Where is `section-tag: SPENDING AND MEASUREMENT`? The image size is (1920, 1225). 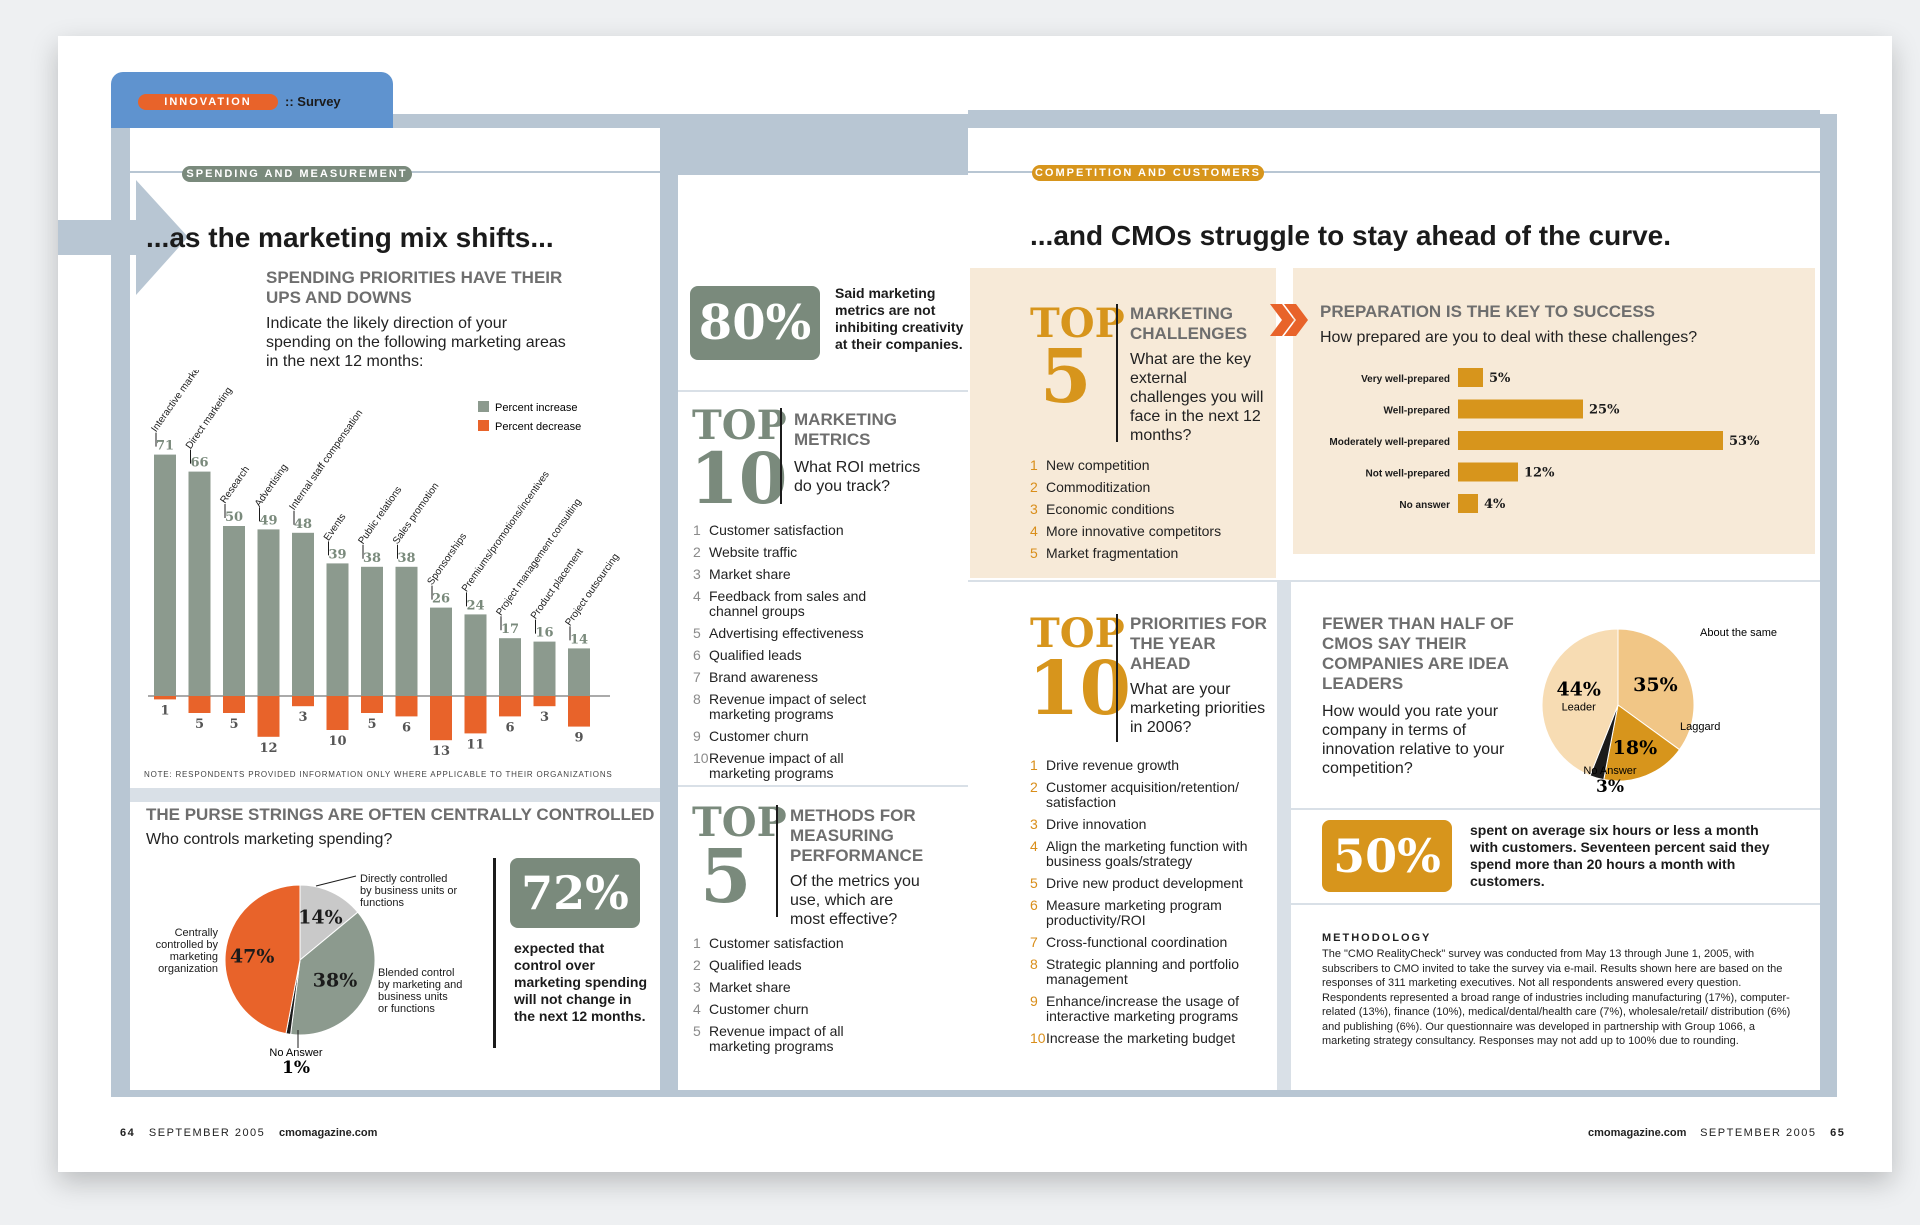 section-tag: SPENDING AND MEASUREMENT is located at coordinates (297, 174).